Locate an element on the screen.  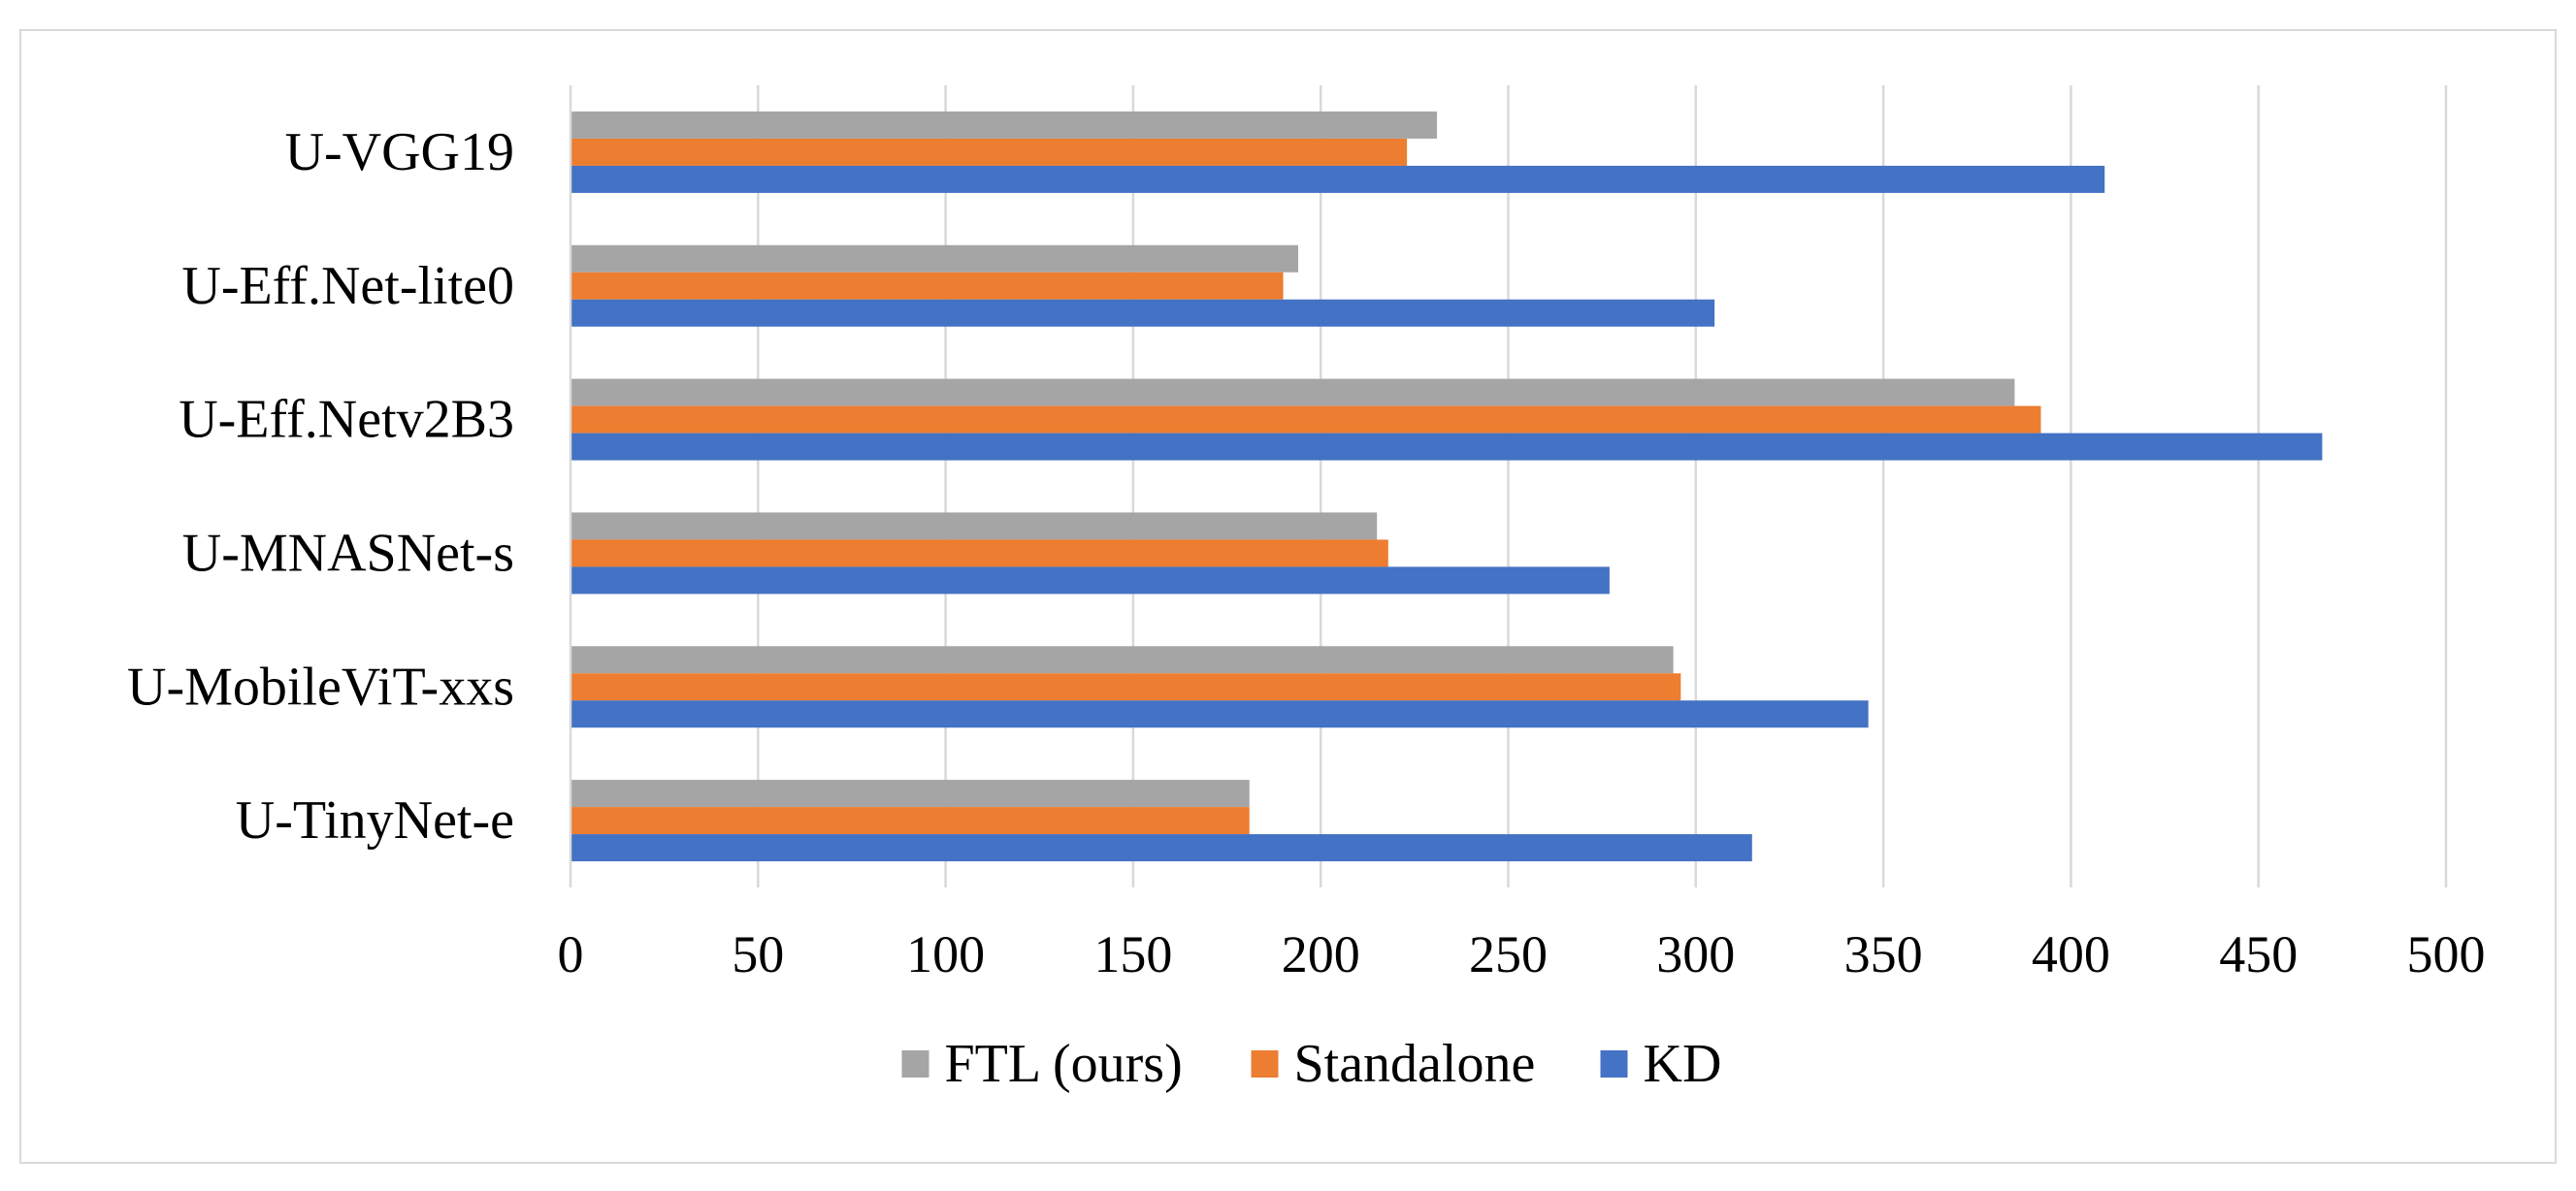
bar-ftl-ours--5 is located at coordinates (911, 794).